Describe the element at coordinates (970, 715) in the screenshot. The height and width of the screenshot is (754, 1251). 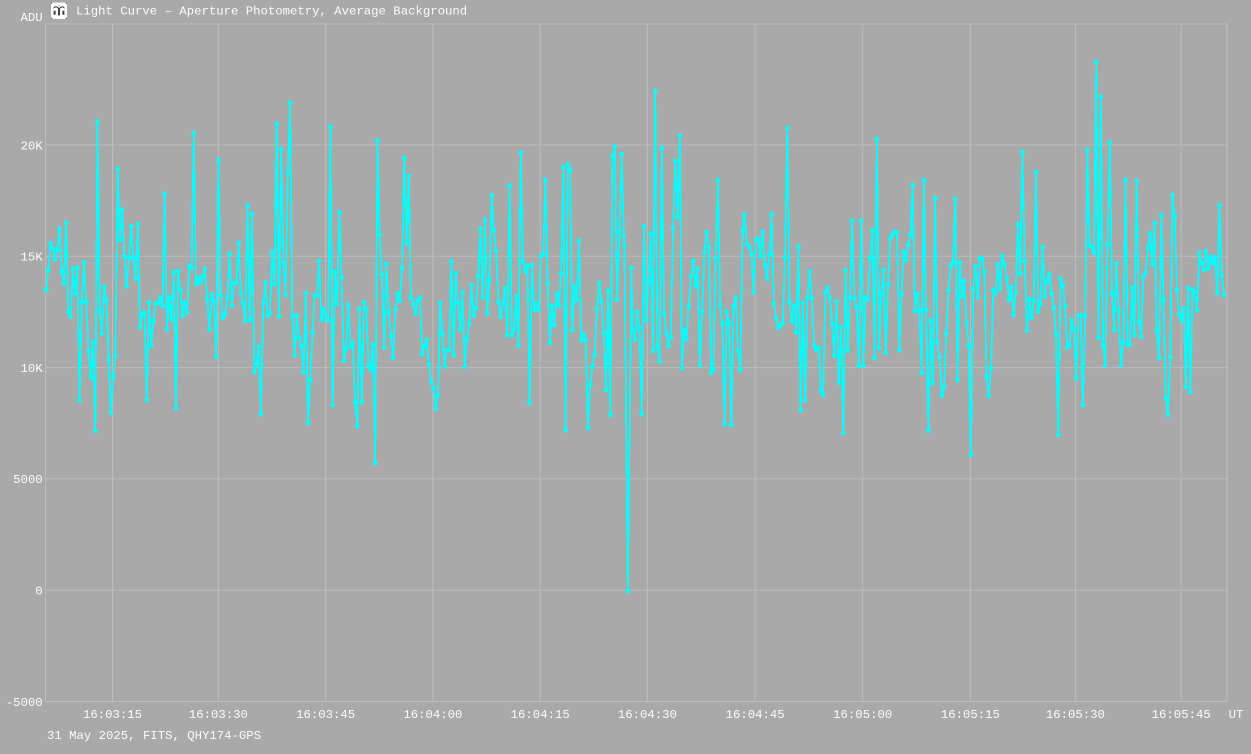
I see `svg-text: 16:05:15` at that location.